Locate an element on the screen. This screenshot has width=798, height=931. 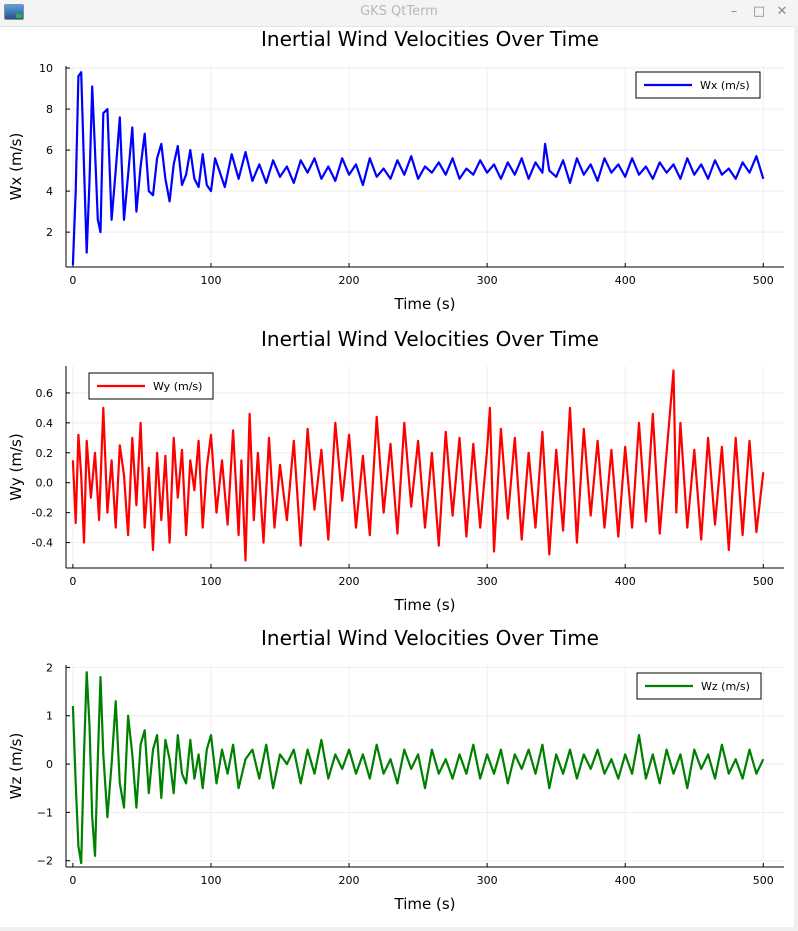
y-tick-label: 0.2 is located at coordinates (45, 453).